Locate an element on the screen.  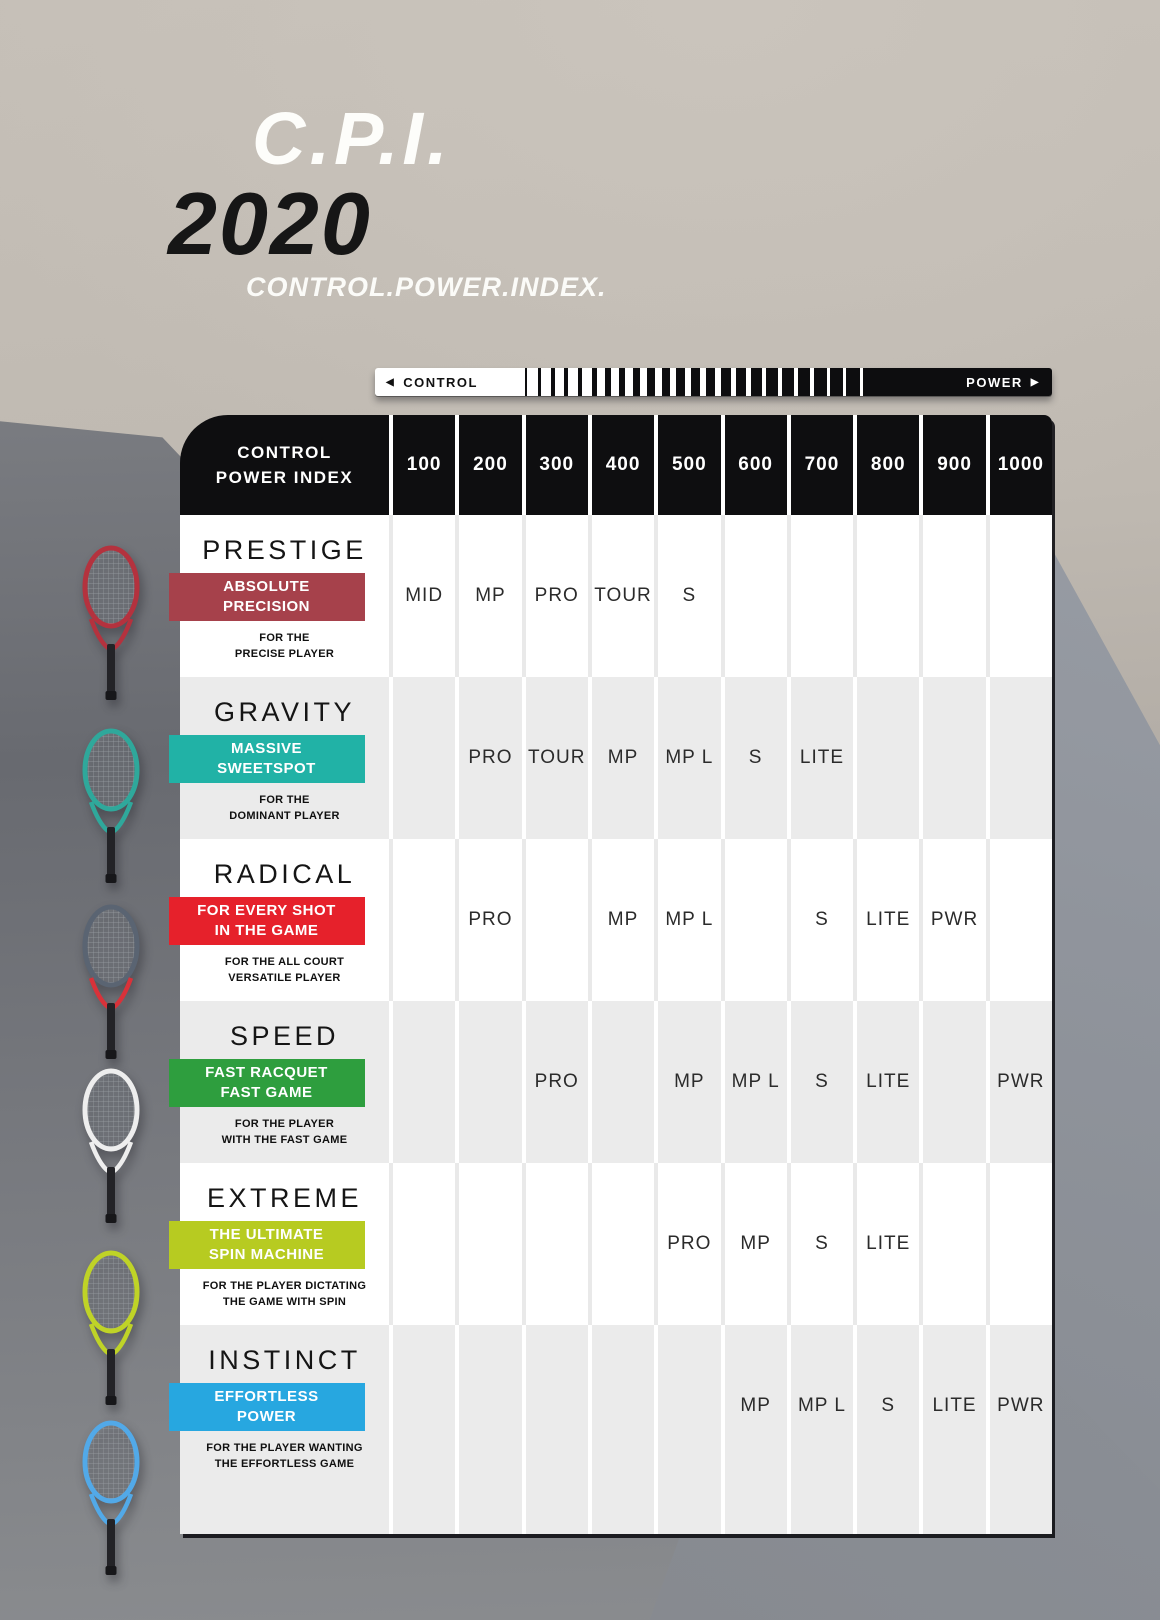
control-arrow-icon: ◀ is located at coordinates (391, 382).